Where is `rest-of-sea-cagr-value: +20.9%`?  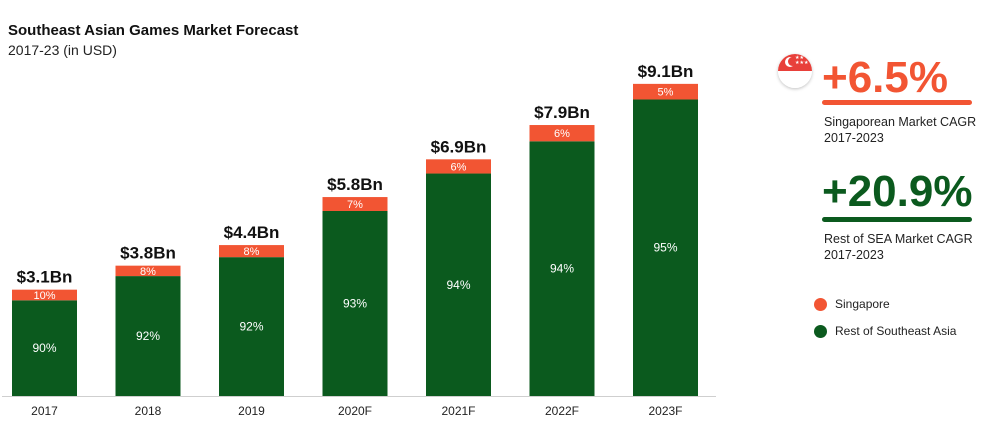 rest-of-sea-cagr-value: +20.9% is located at coordinates (897, 191).